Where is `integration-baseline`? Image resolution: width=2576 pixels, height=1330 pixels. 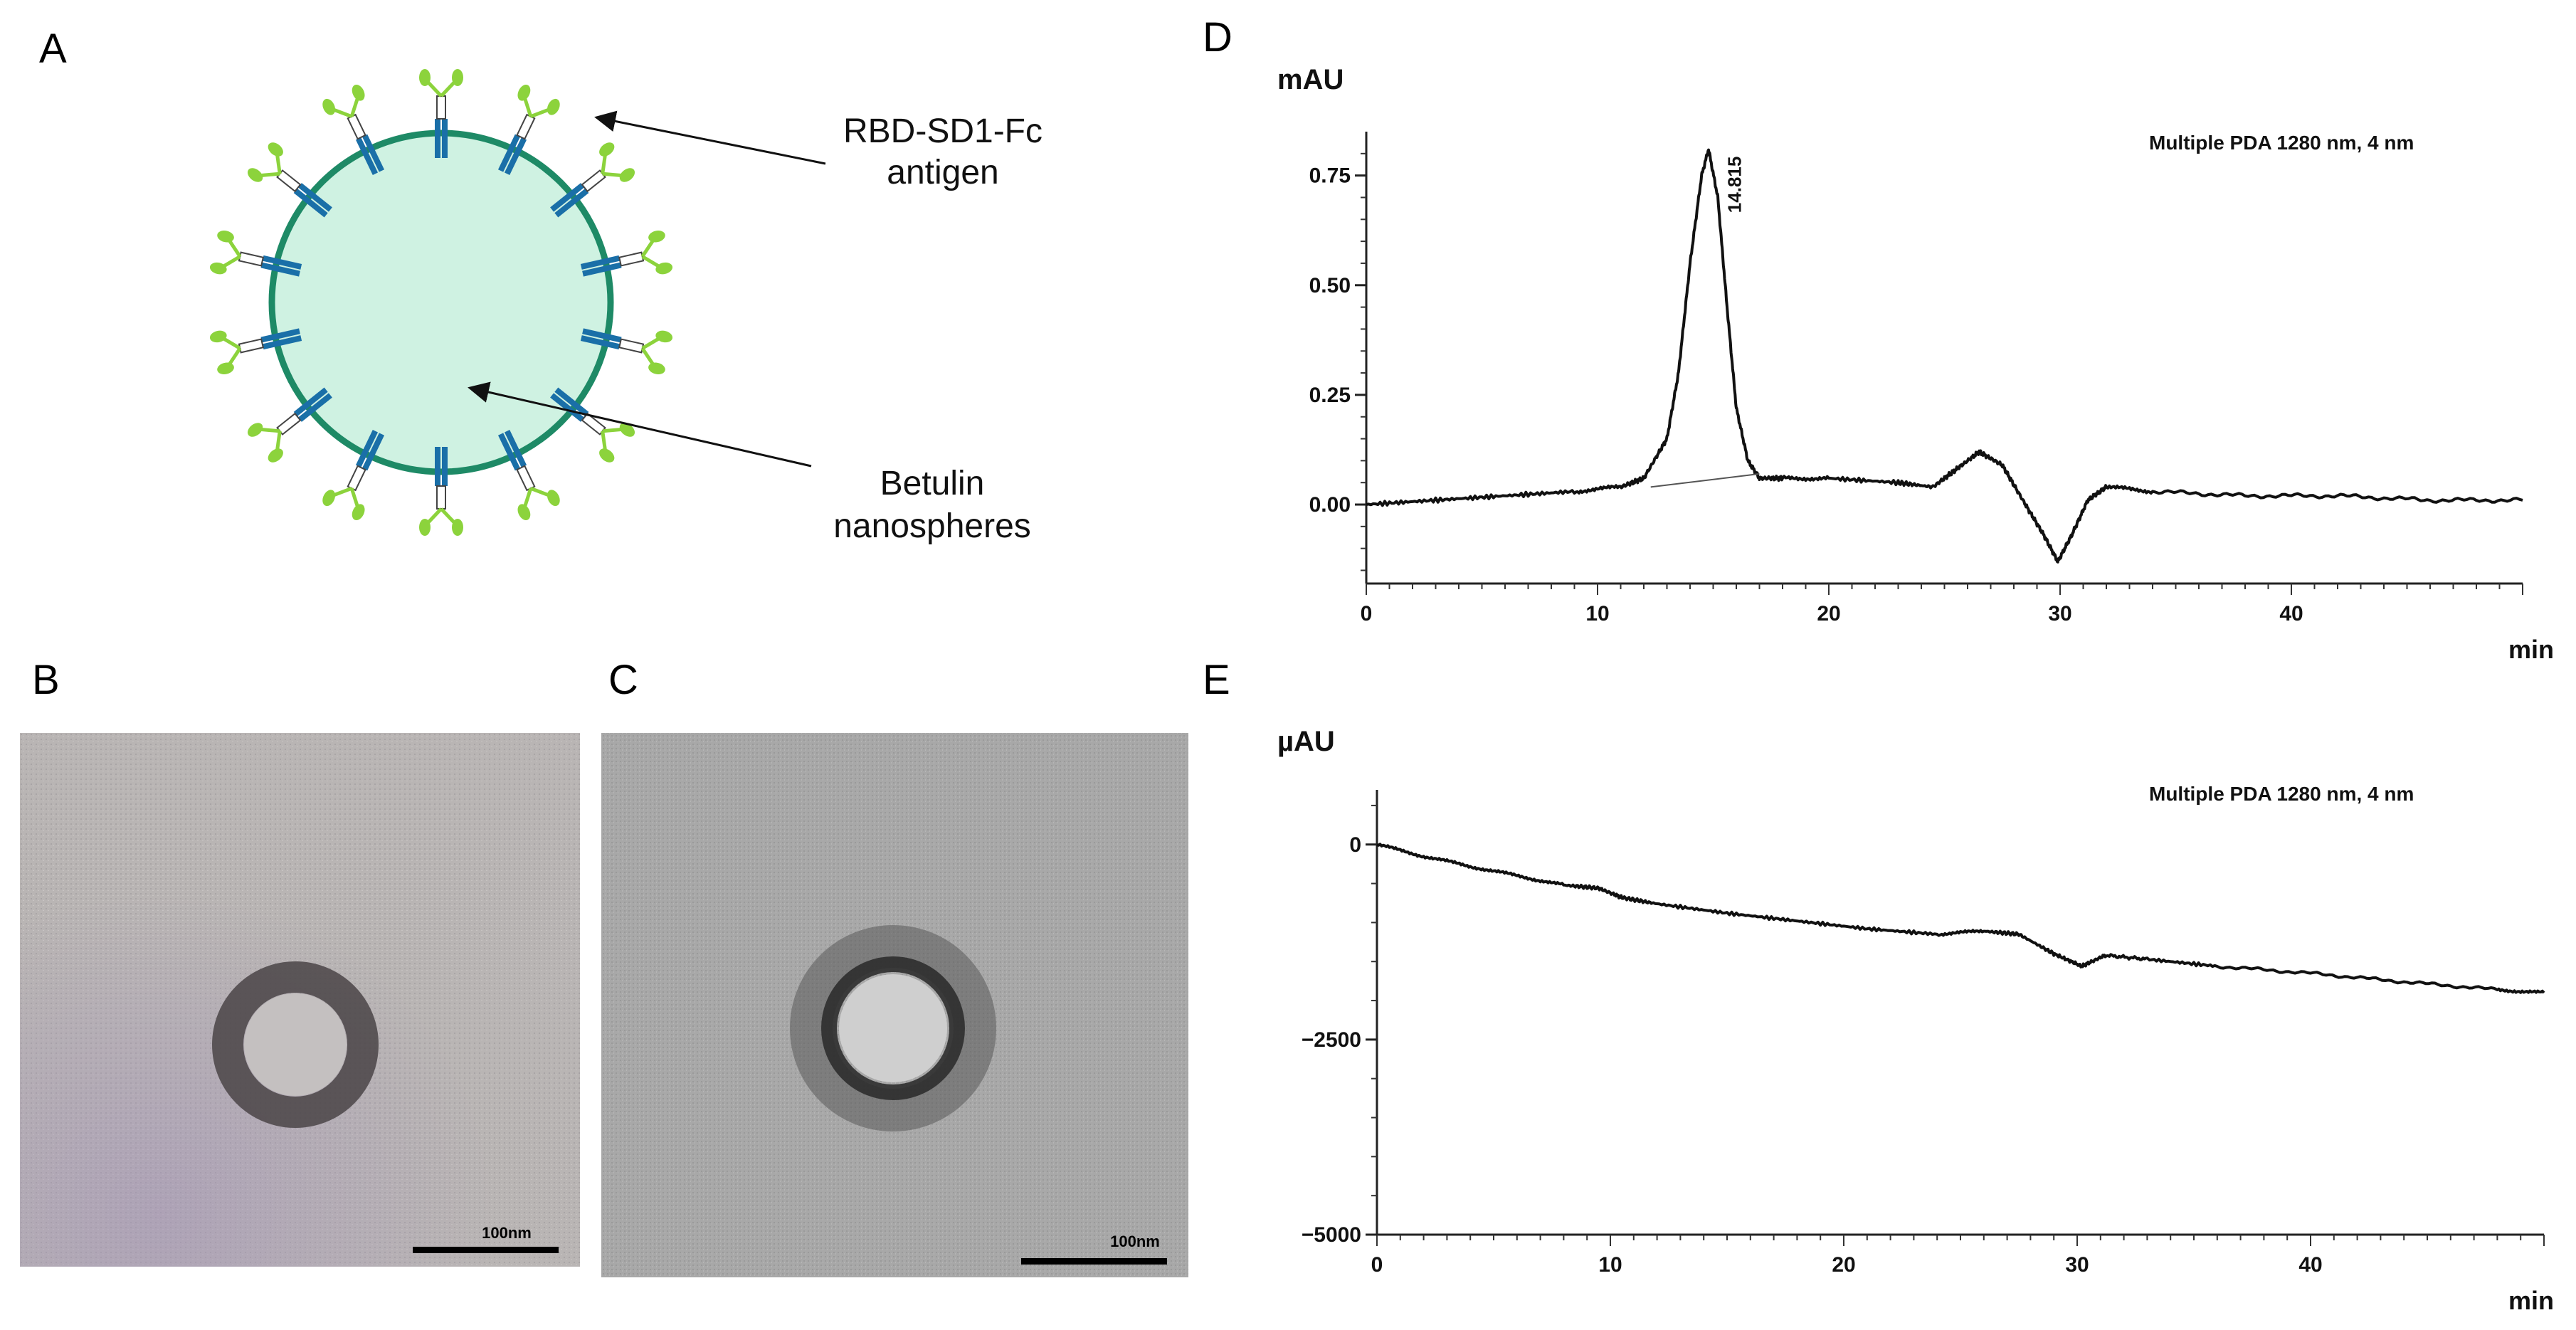
integration-baseline is located at coordinates (1705, 480).